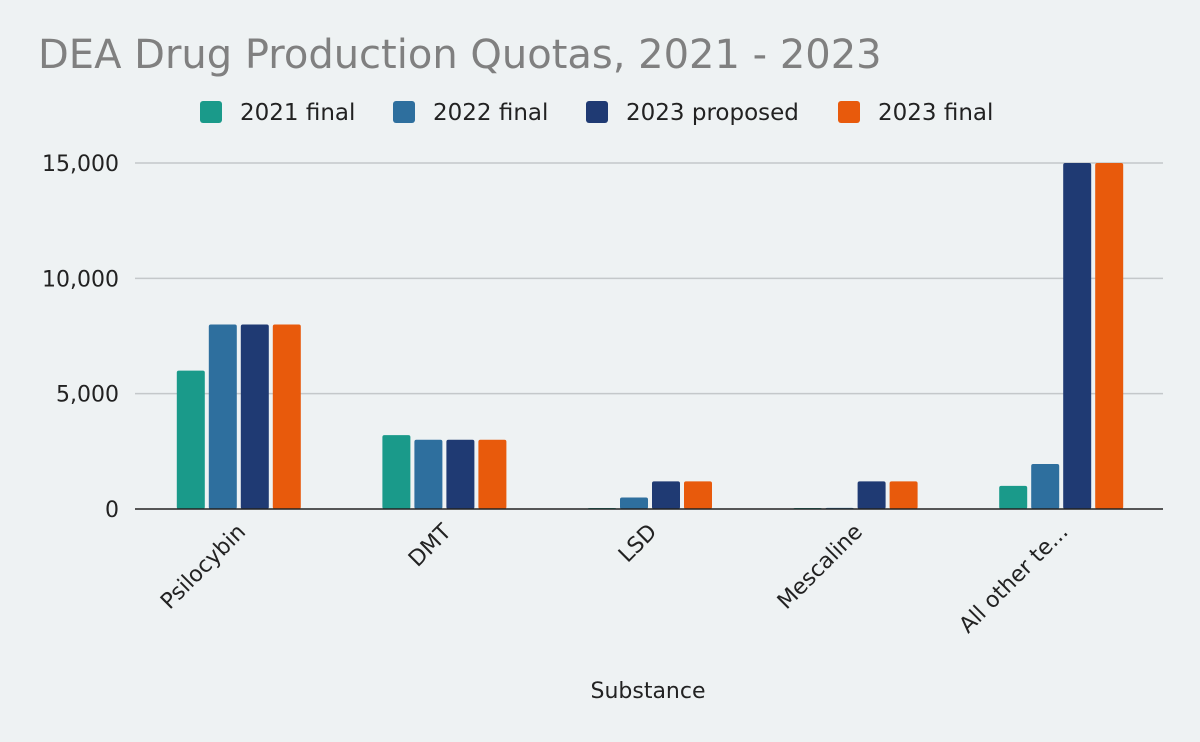 Image resolution: width=1200 pixels, height=742 pixels. What do you see at coordinates (820, 567) in the screenshot?
I see `x-tick-label: Mescaline` at bounding box center [820, 567].